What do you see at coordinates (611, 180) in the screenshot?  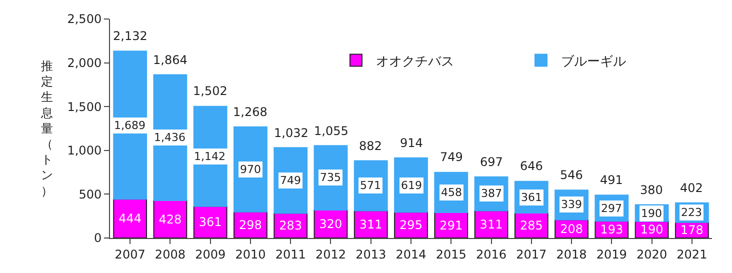 I see `total-label: 491` at bounding box center [611, 180].